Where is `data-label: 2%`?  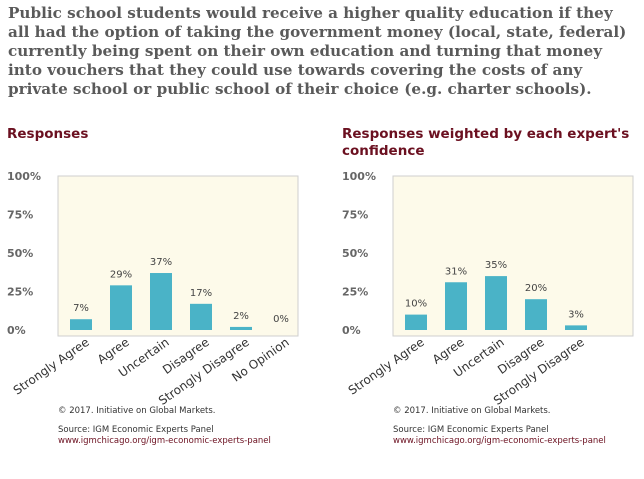
data-label: 2% is located at coordinates (241, 316).